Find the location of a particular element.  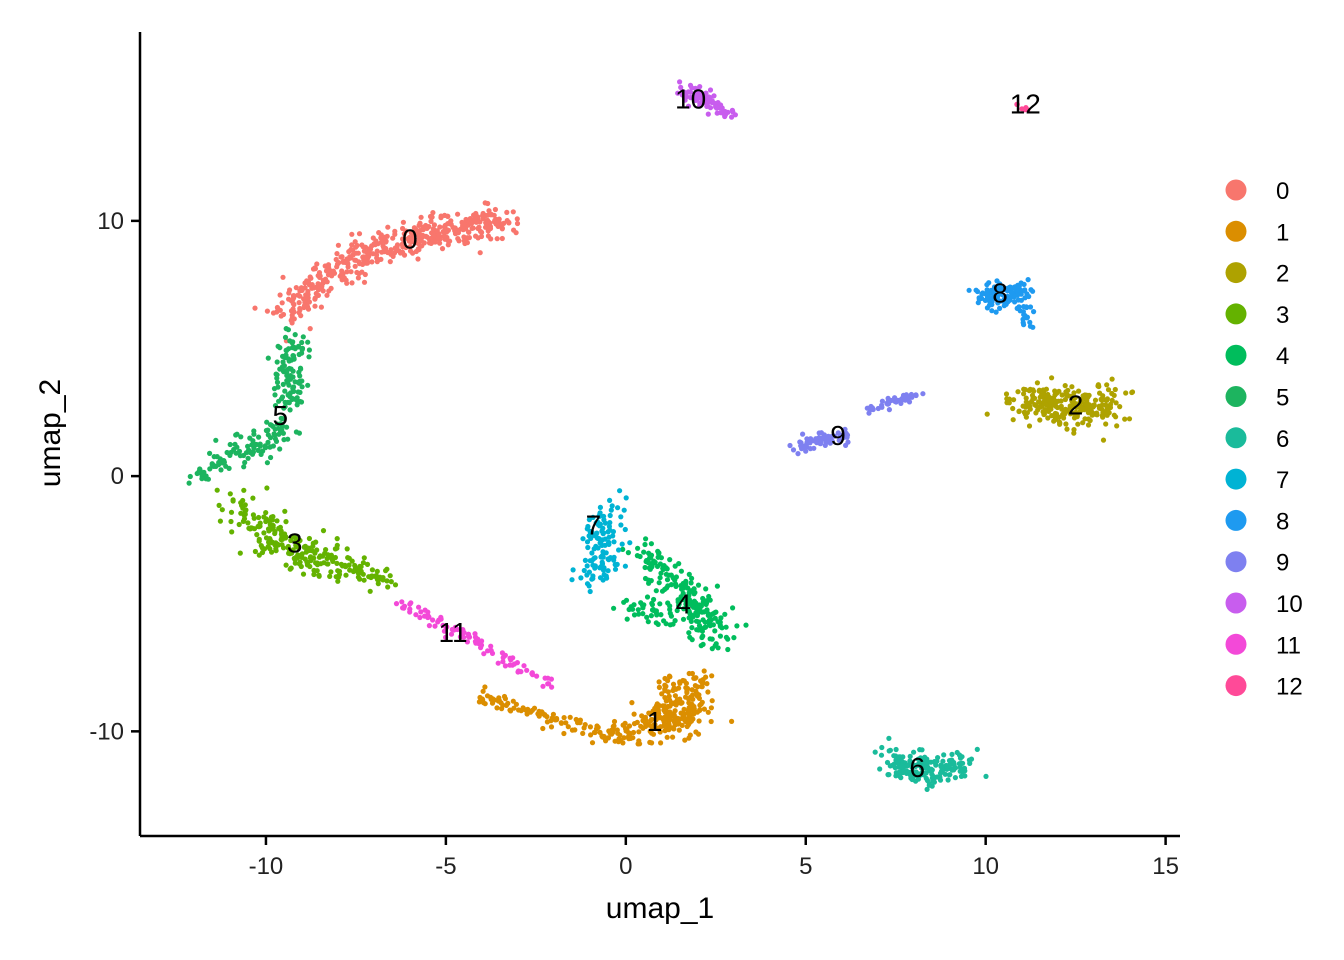

x-tick-label: 5 is located at coordinates (805, 866).